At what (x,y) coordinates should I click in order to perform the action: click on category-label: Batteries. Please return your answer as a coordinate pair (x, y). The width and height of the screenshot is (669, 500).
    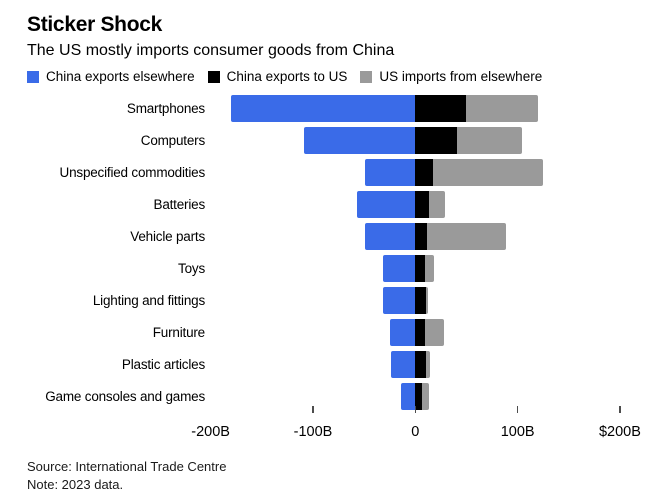
    Looking at the image, I should click on (179, 204).